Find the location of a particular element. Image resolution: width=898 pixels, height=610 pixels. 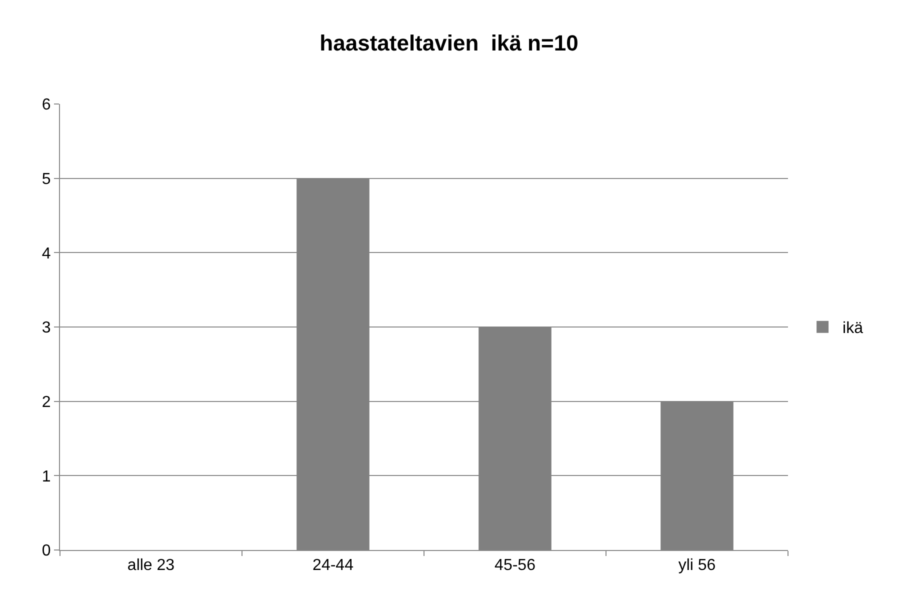

chart-title: haastateltavien ikä n=10 is located at coordinates (449, 43).